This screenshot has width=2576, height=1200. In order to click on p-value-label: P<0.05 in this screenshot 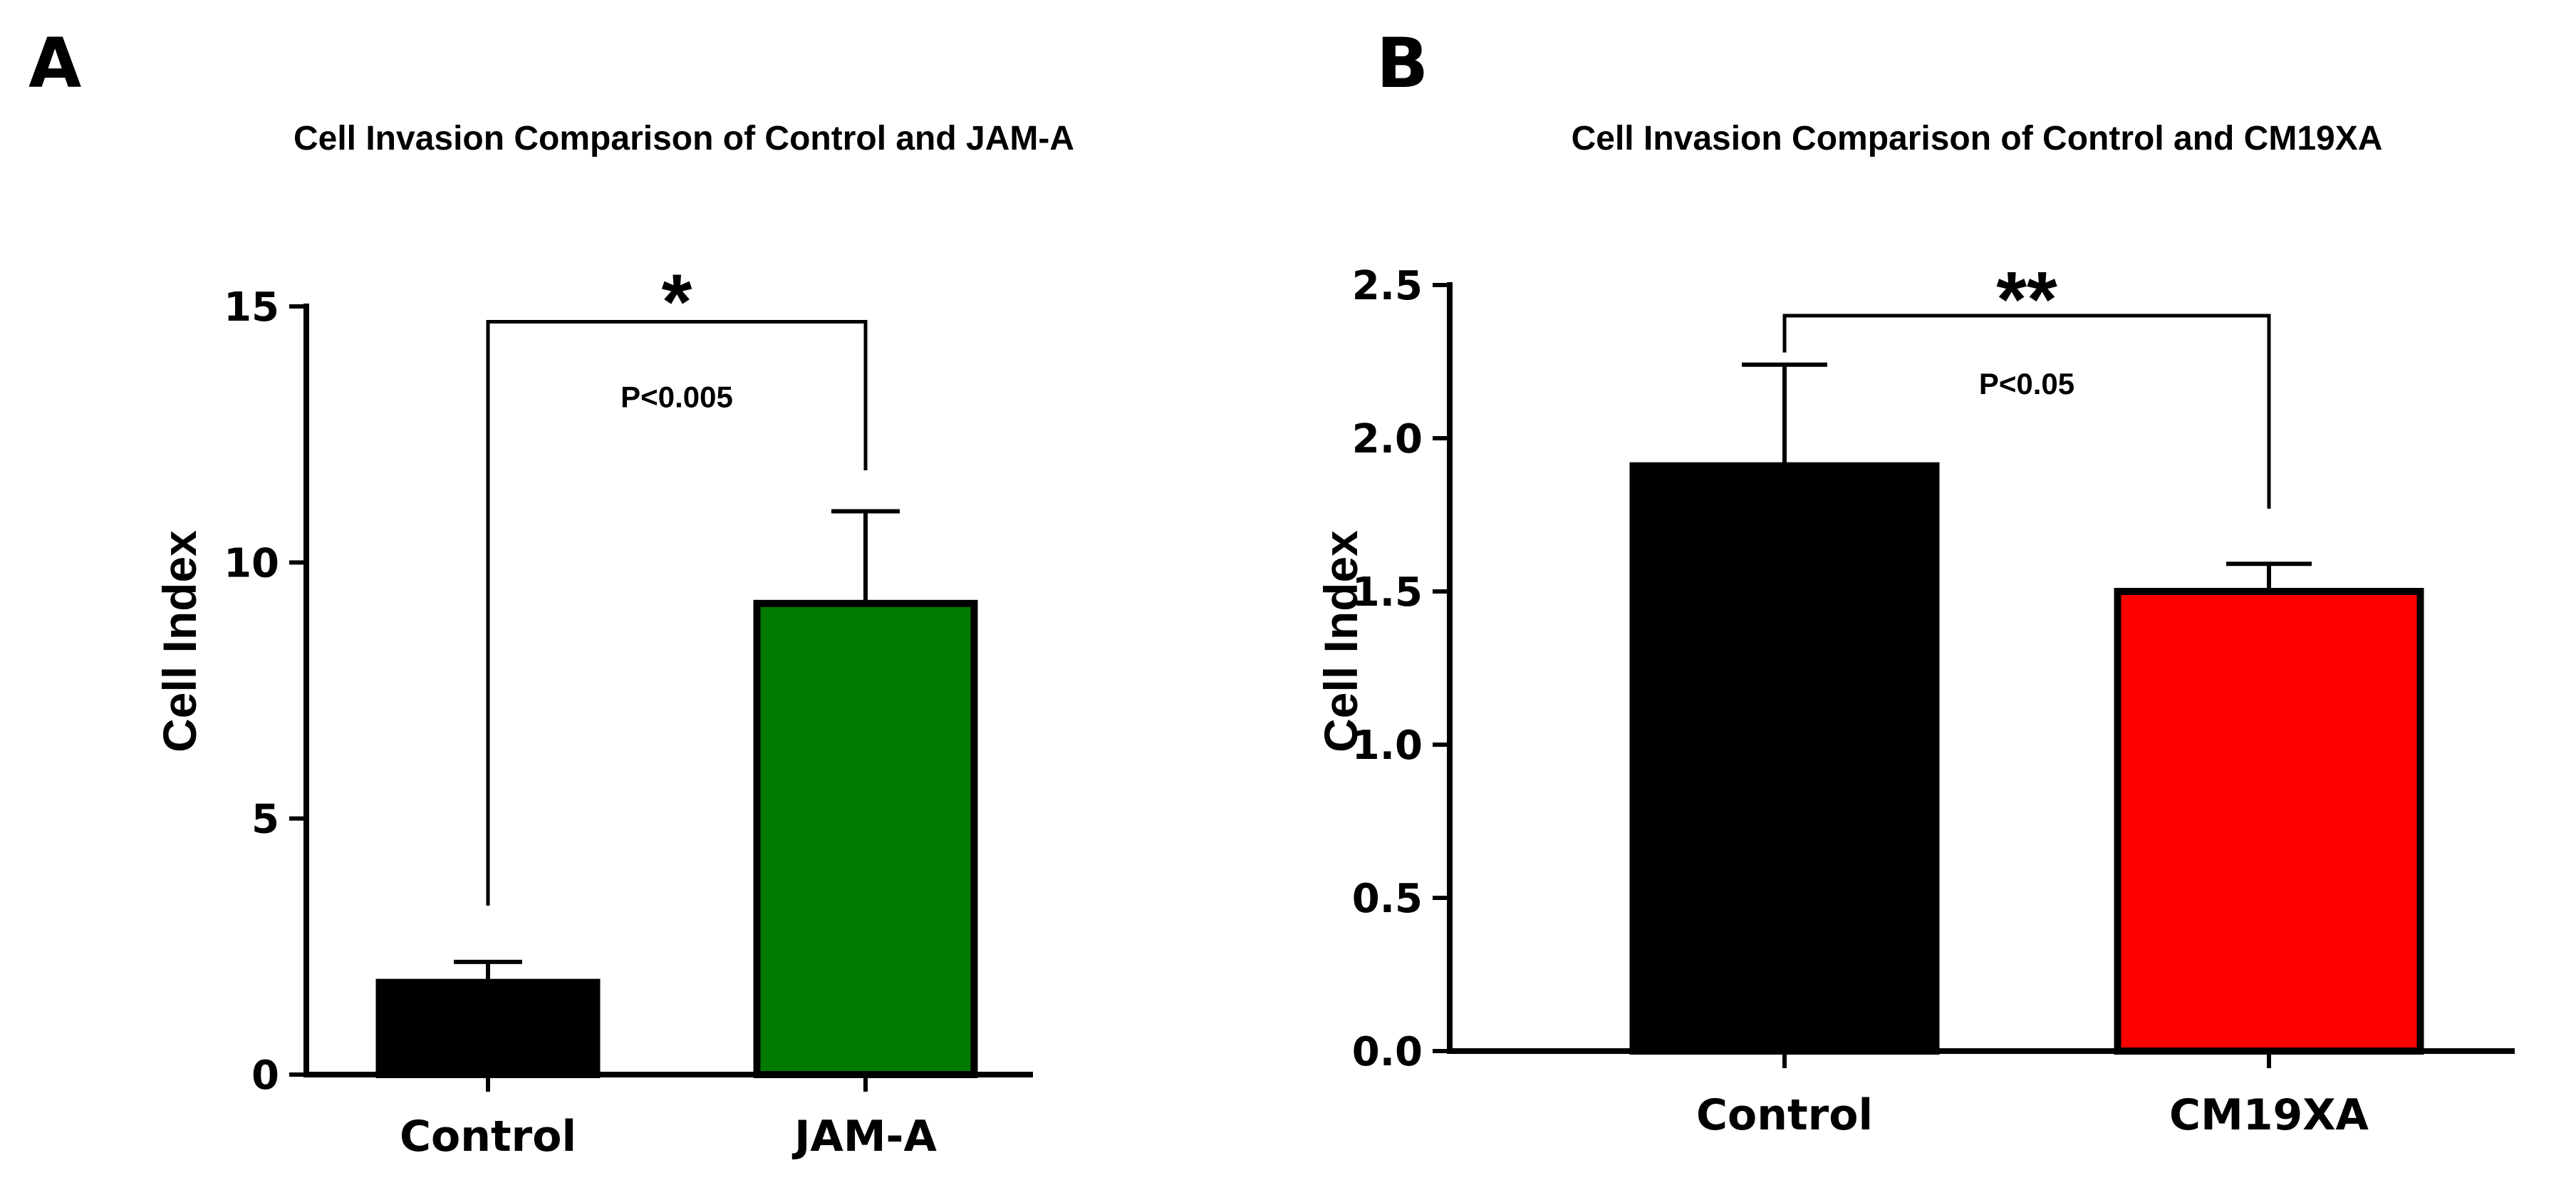, I will do `click(2026, 383)`.